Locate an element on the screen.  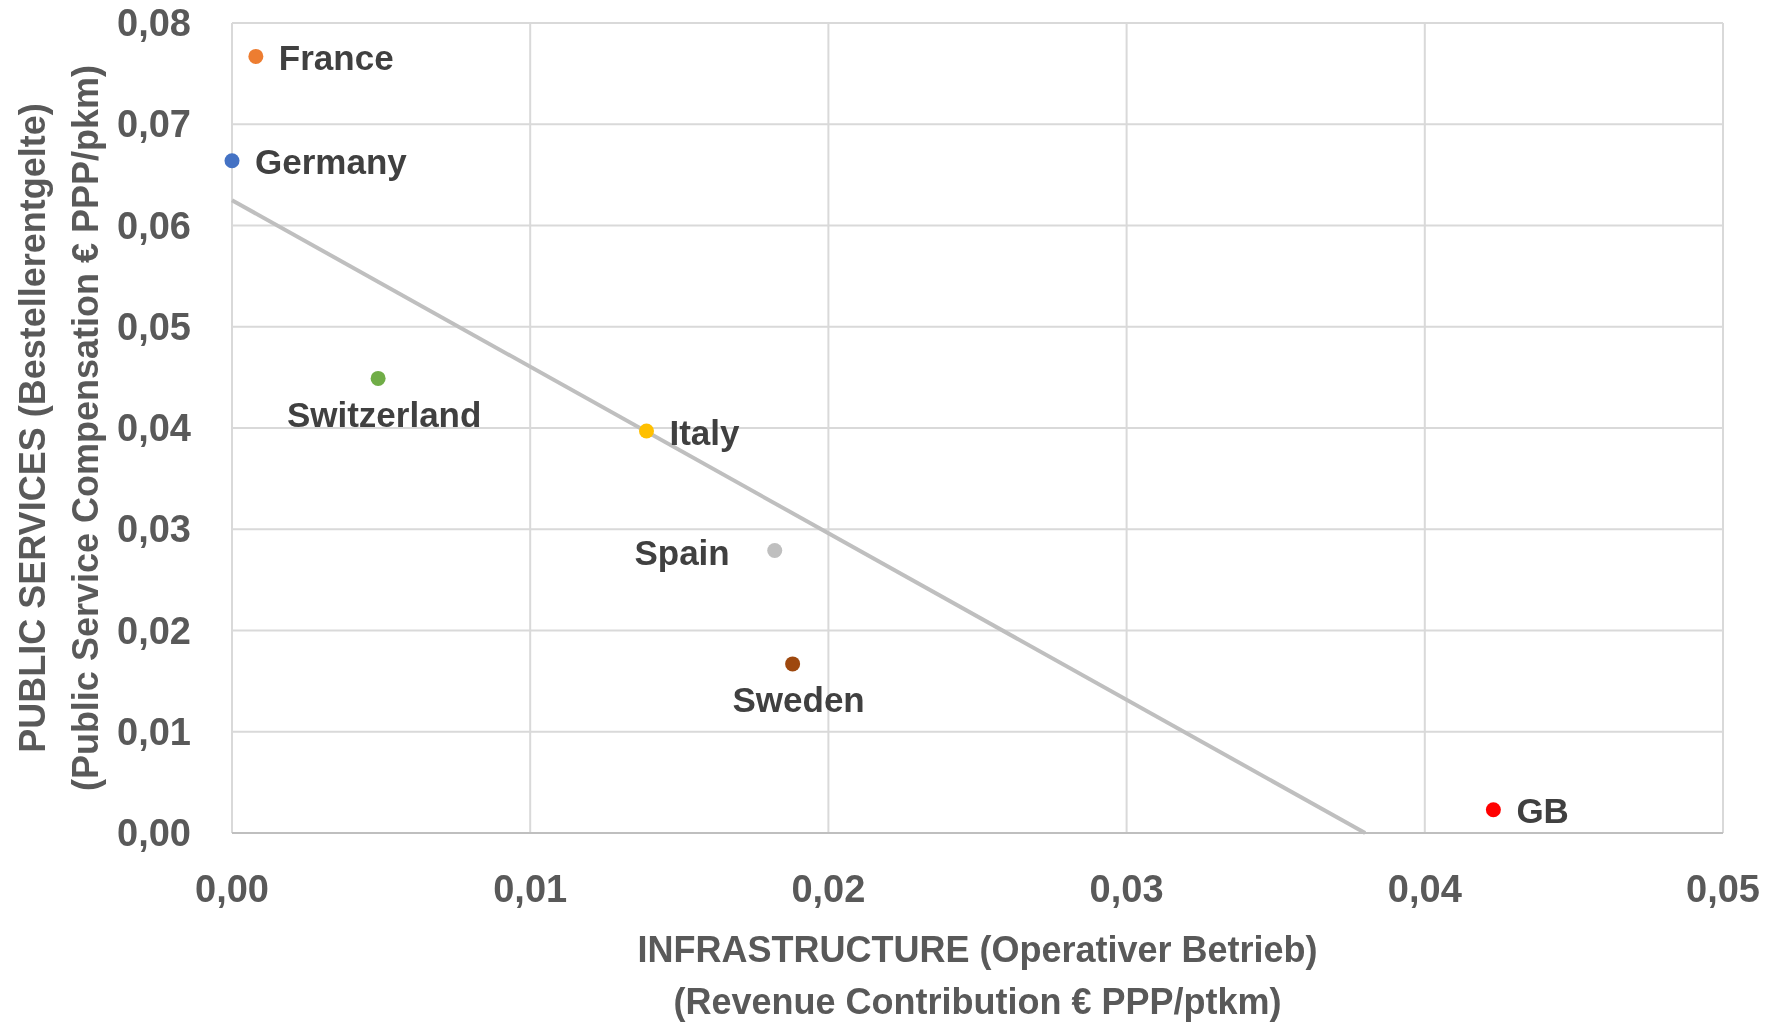
series-label: GB is located at coordinates (1542, 811).